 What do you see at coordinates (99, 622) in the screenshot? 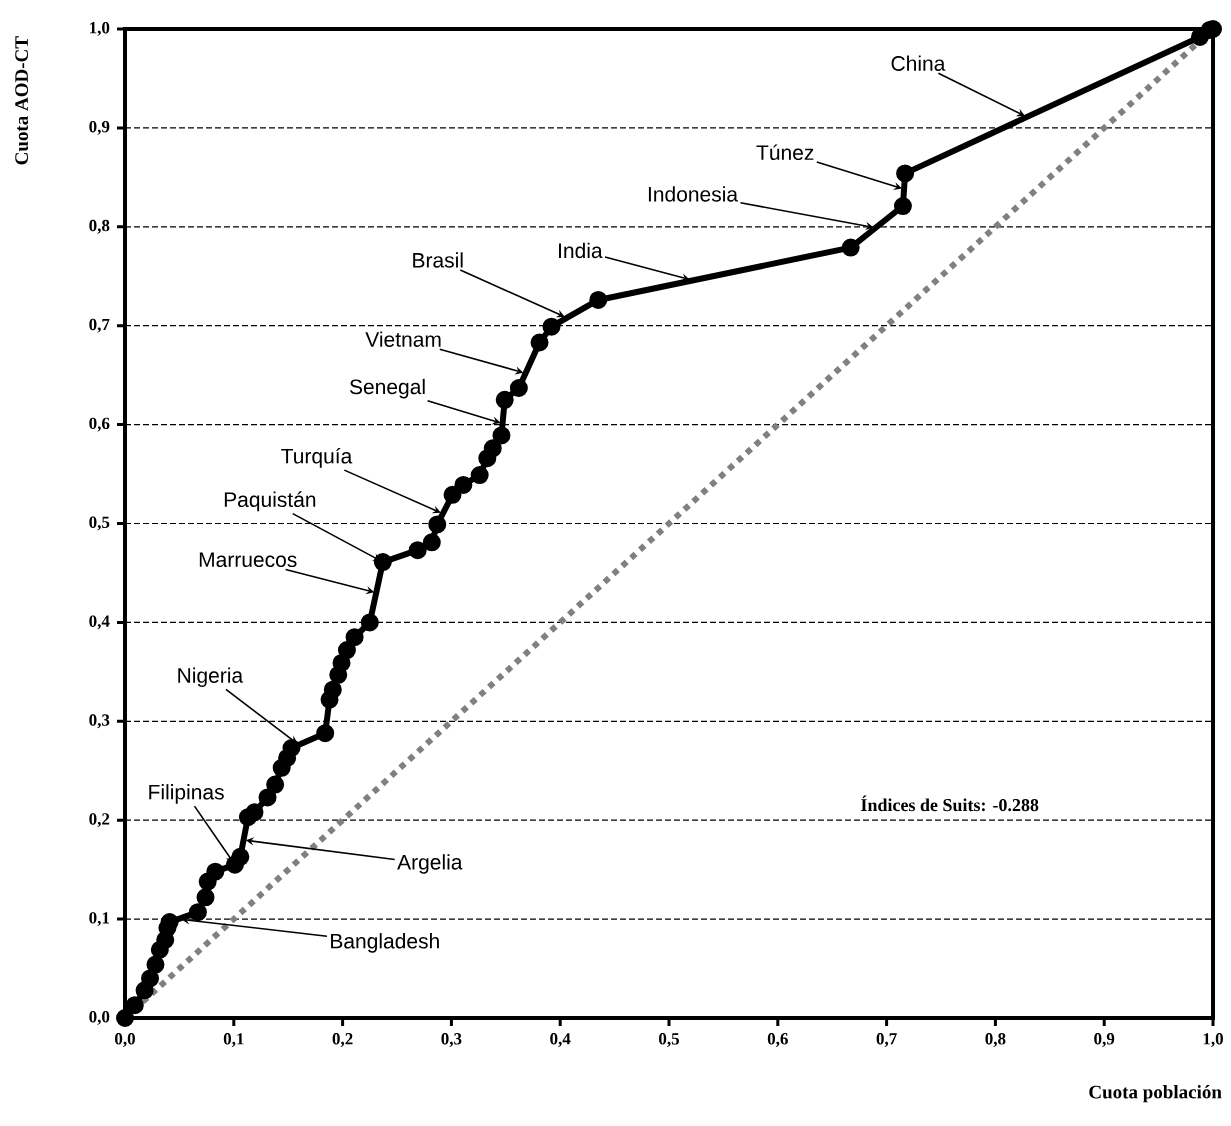
I see `y-tick-label: 0,4` at bounding box center [99, 622].